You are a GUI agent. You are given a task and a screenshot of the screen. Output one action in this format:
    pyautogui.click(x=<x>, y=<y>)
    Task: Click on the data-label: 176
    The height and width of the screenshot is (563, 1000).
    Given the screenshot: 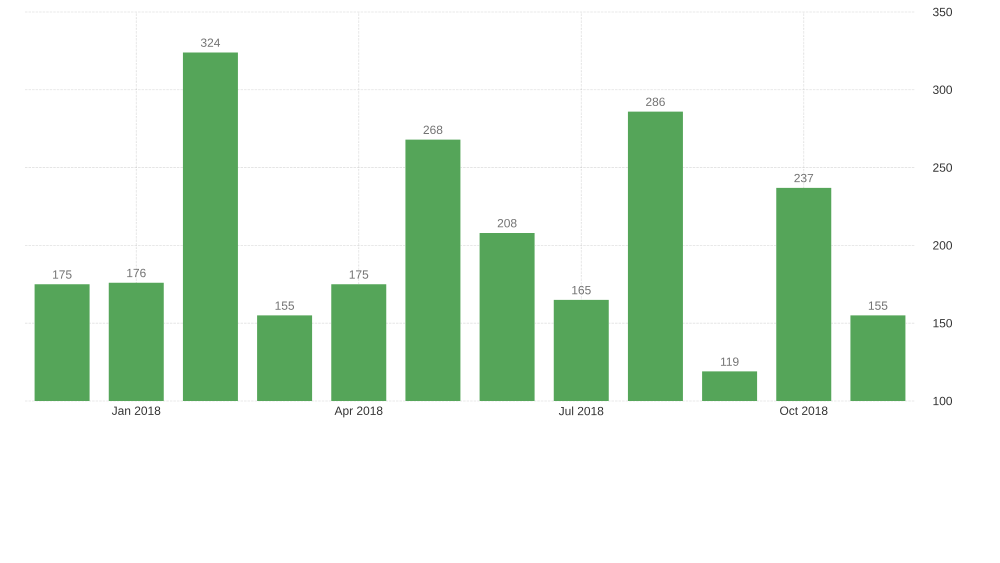 What is the action you would take?
    pyautogui.click(x=136, y=273)
    